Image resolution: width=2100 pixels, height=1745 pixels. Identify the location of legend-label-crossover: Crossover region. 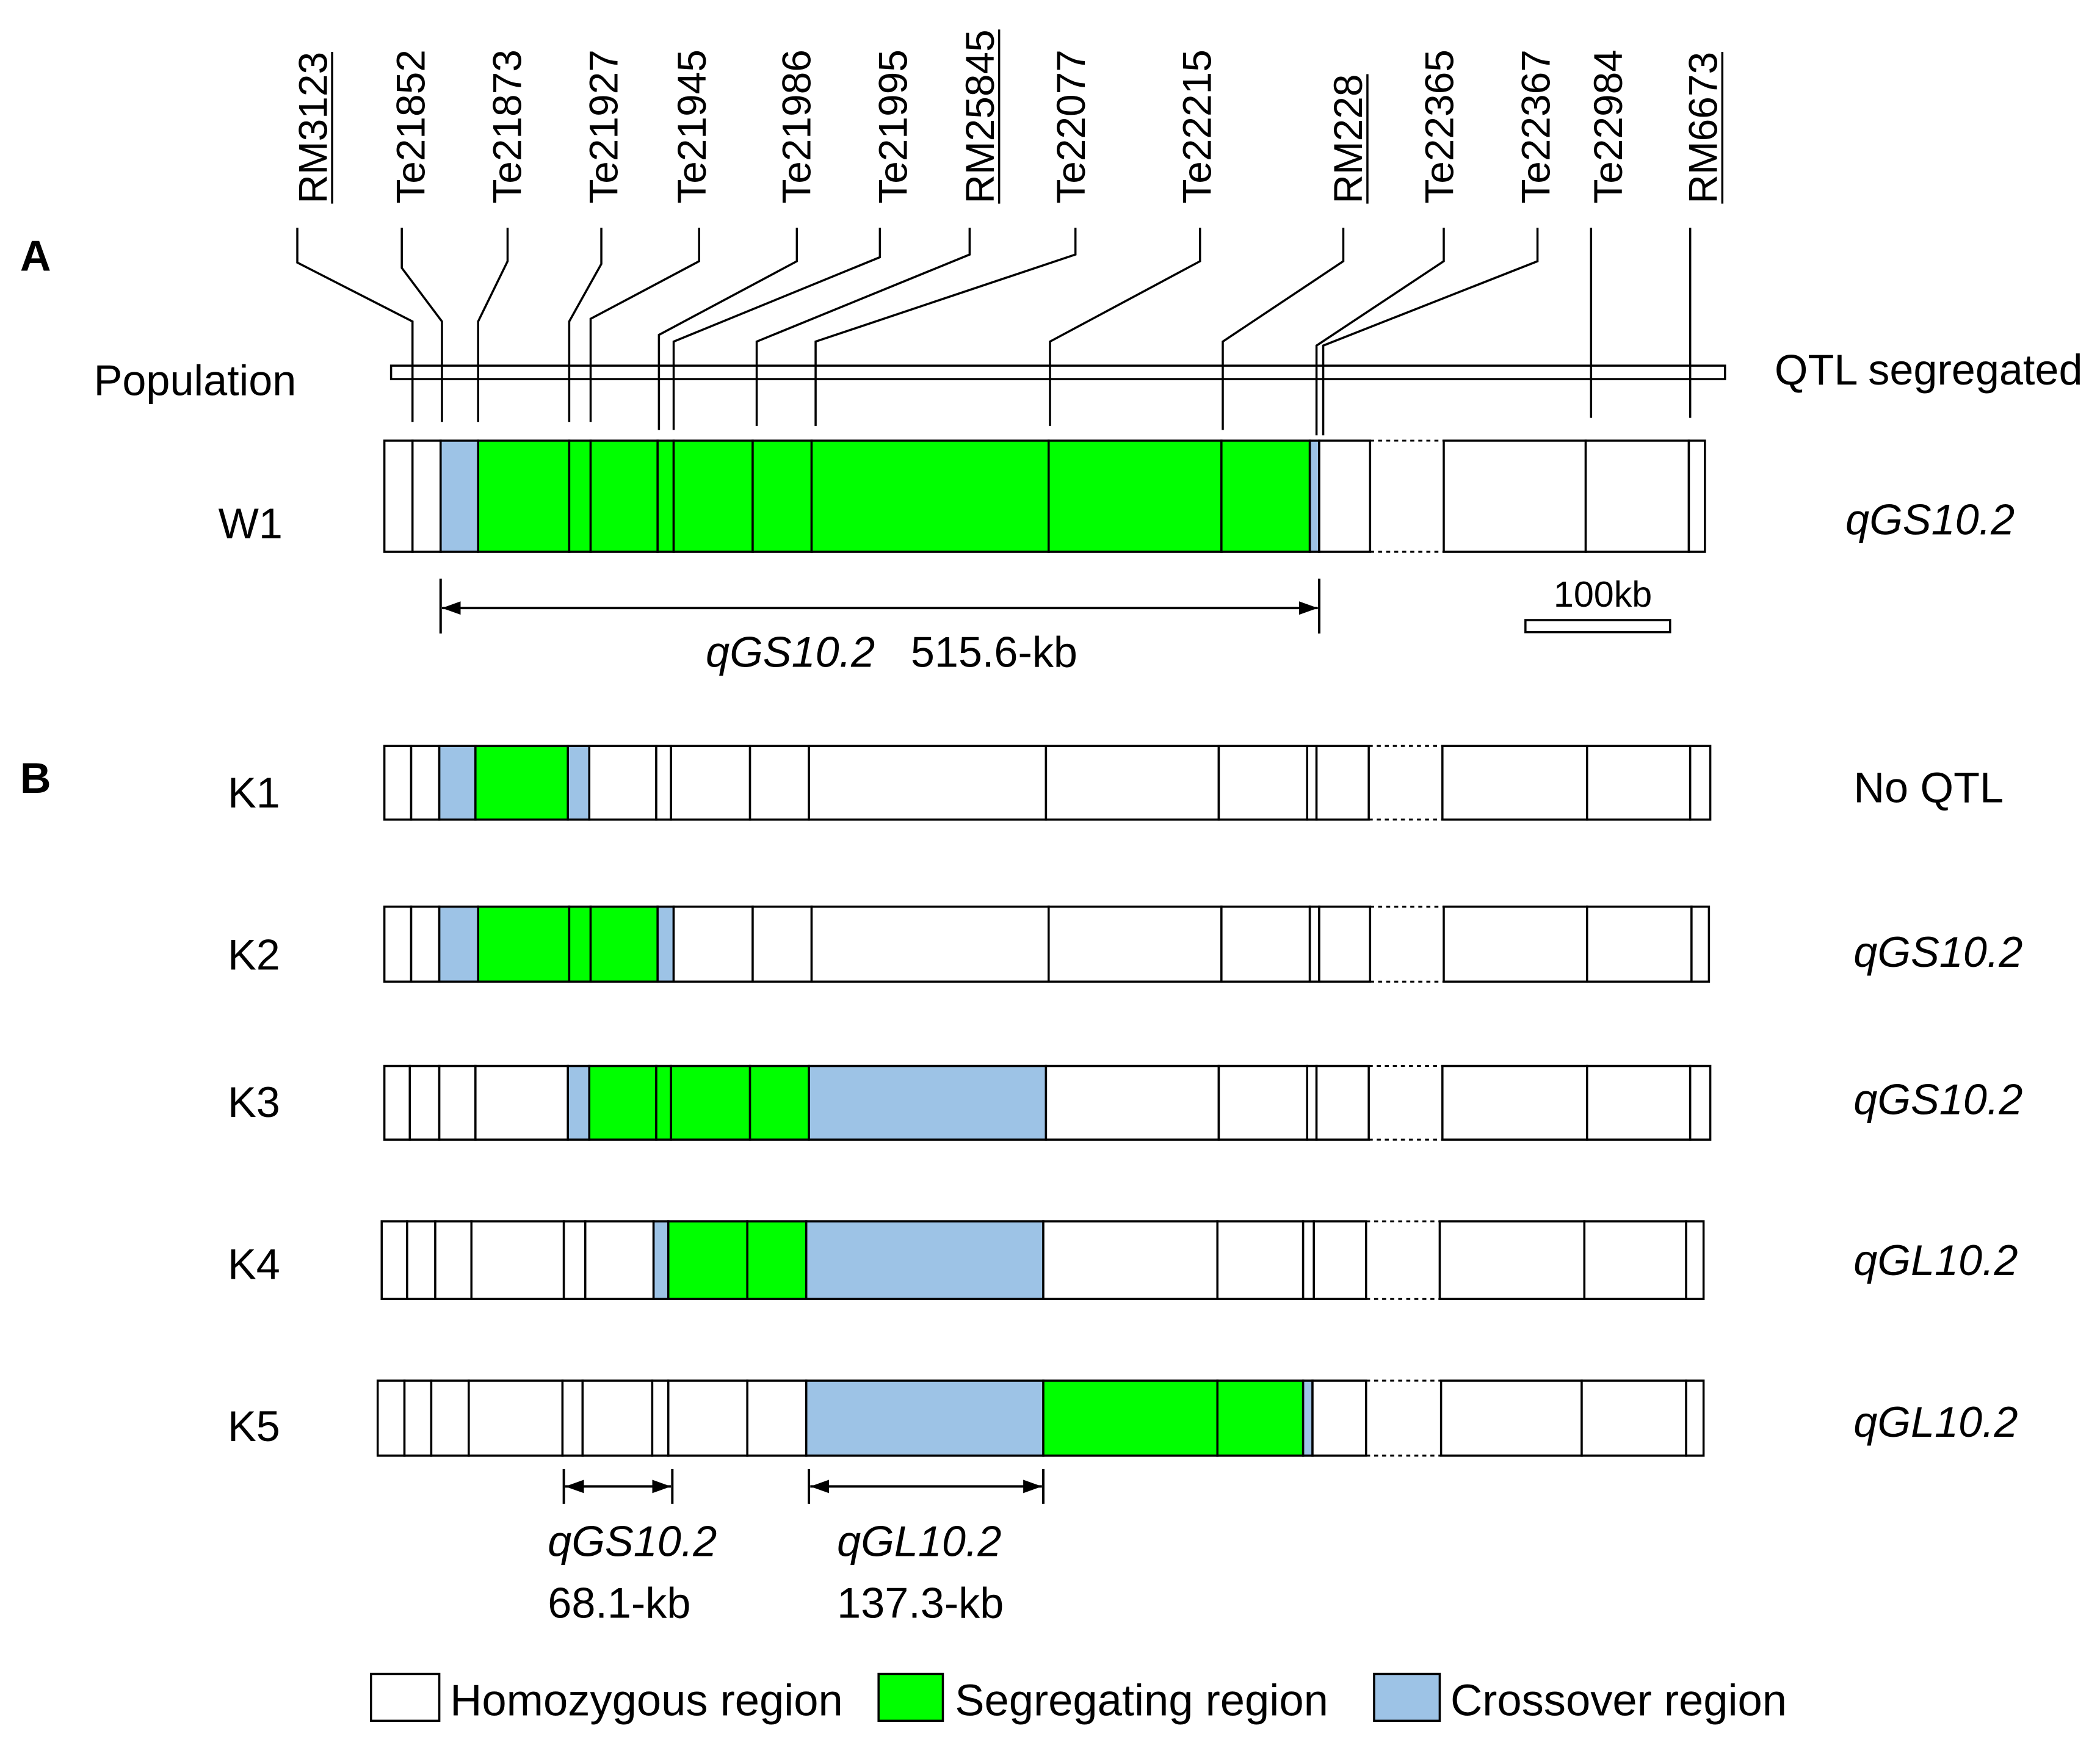
(1618, 1700).